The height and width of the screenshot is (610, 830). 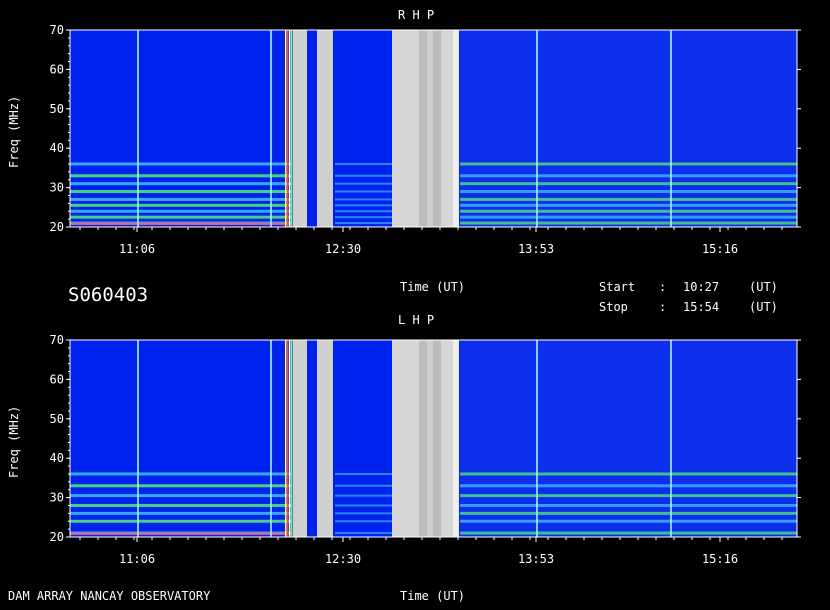 What do you see at coordinates (763, 287) in the screenshot?
I see `start-unit: (UT)` at bounding box center [763, 287].